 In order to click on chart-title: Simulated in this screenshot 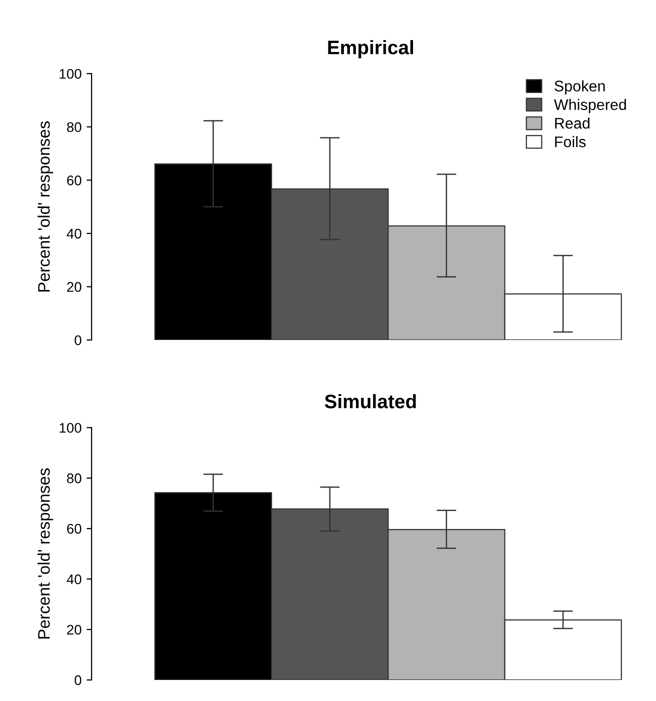, I will do `click(370, 401)`.